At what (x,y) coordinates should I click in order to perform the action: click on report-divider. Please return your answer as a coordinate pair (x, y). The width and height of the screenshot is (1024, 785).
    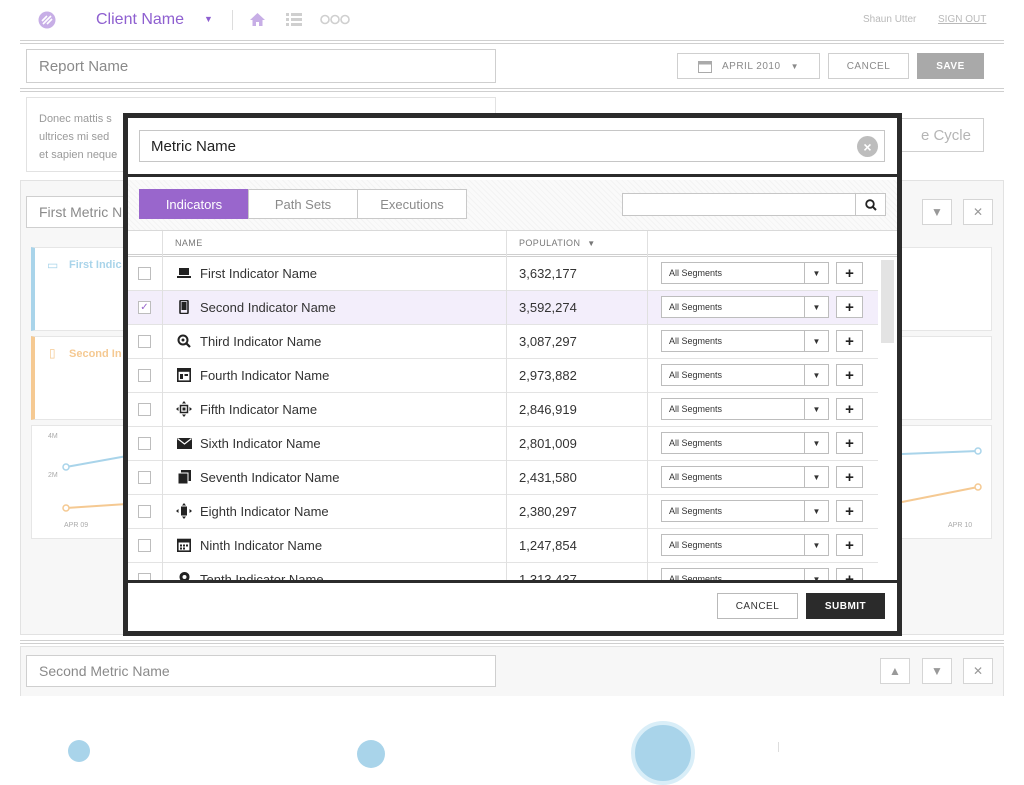
    Looking at the image, I should click on (512, 90).